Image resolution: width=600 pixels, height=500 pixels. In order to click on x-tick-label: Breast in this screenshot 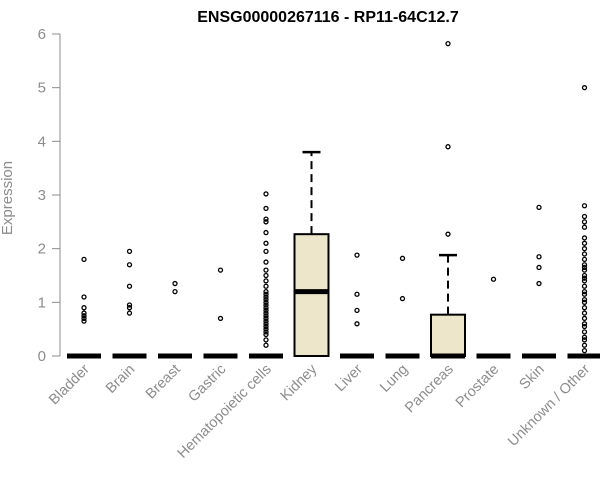, I will do `click(163, 382)`.